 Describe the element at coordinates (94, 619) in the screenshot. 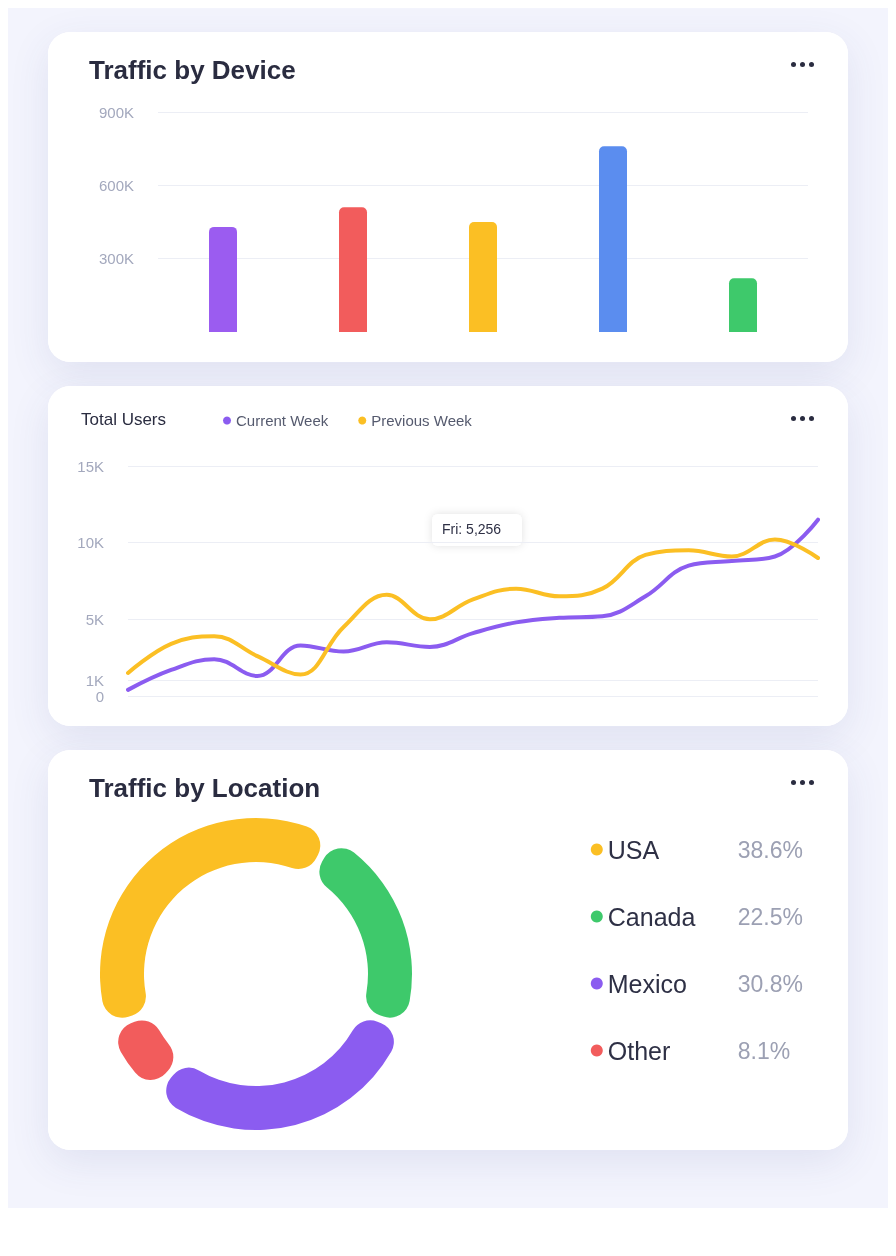

I see `y-tick-label: 5K` at that location.